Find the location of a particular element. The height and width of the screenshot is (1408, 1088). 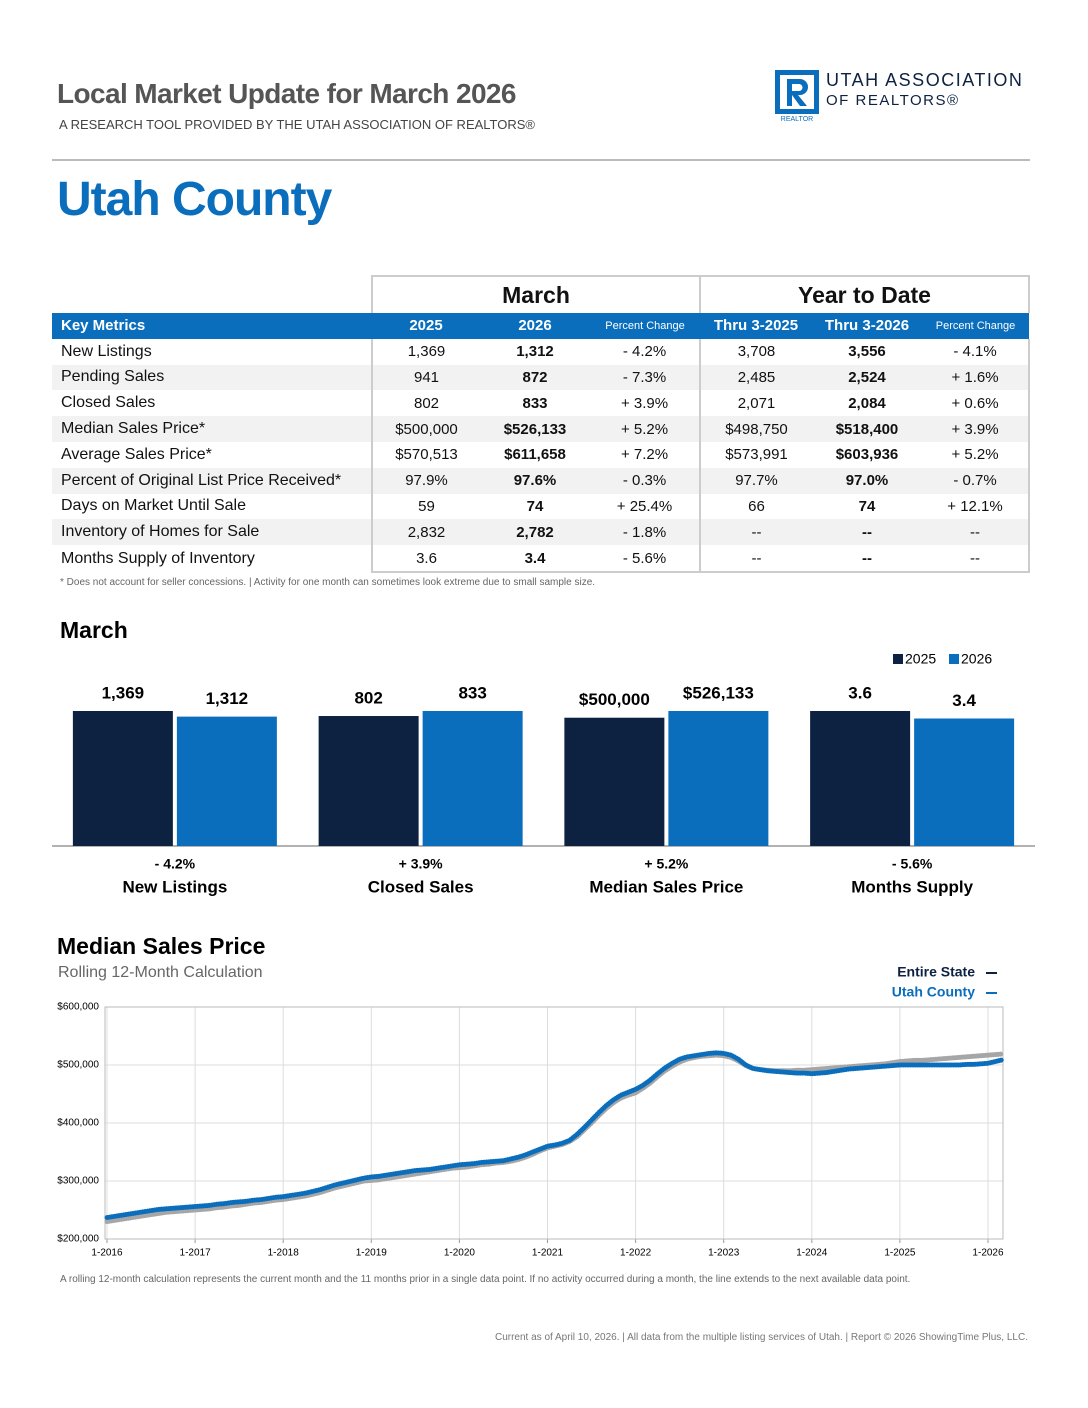

x-tick-label: 1-2025 is located at coordinates (900, 1253).